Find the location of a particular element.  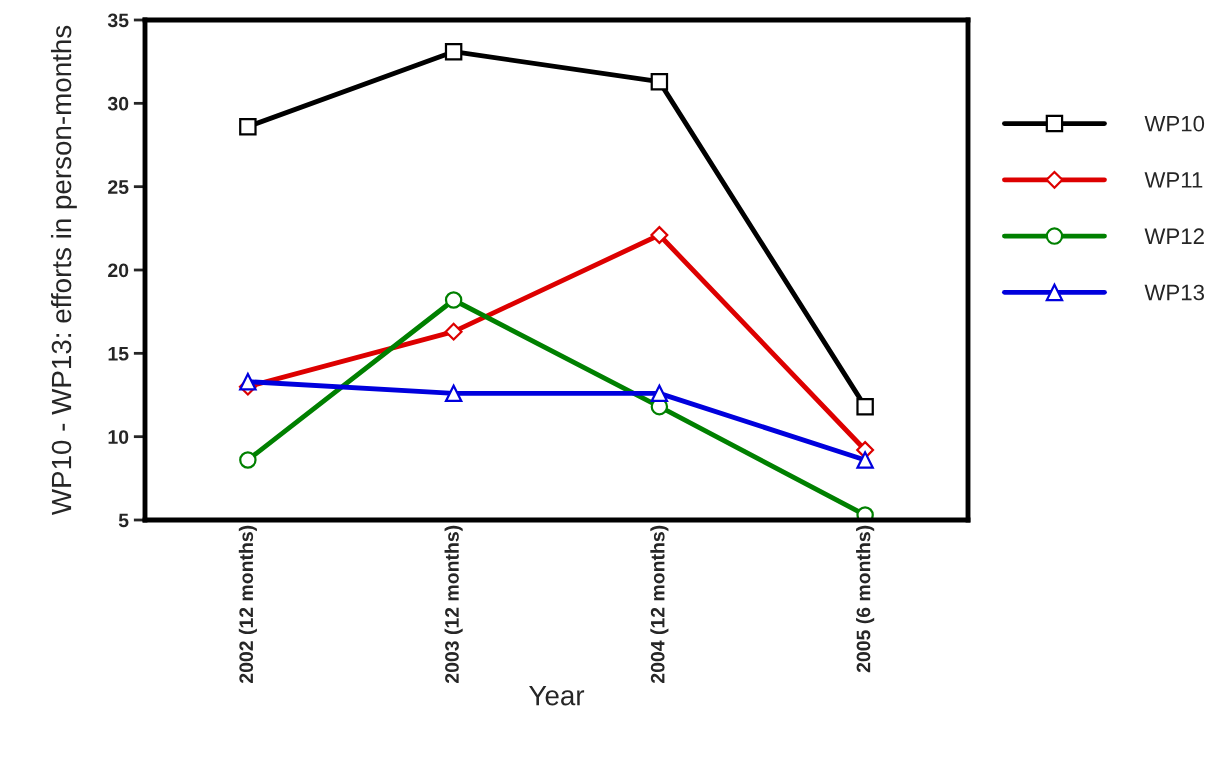

x-tick-label: 2002 (12 months) is located at coordinates (247, 604).